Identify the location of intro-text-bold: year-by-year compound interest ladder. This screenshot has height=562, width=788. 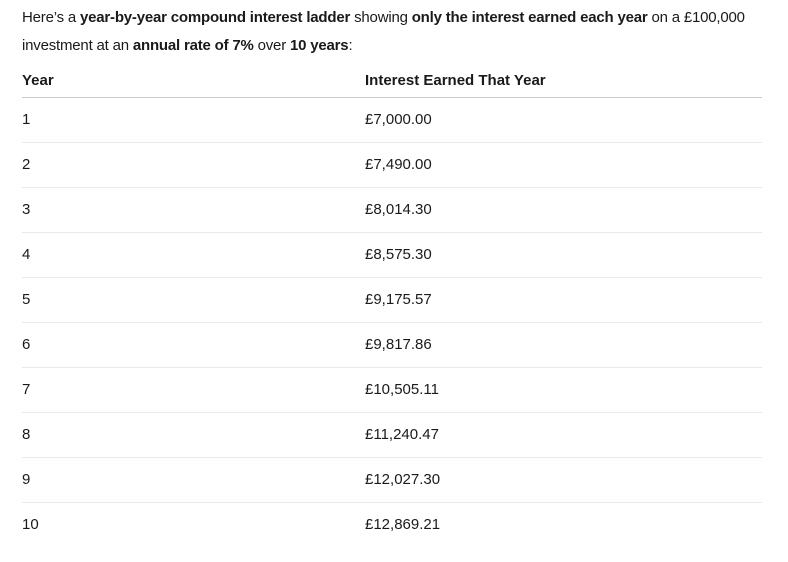
(215, 17).